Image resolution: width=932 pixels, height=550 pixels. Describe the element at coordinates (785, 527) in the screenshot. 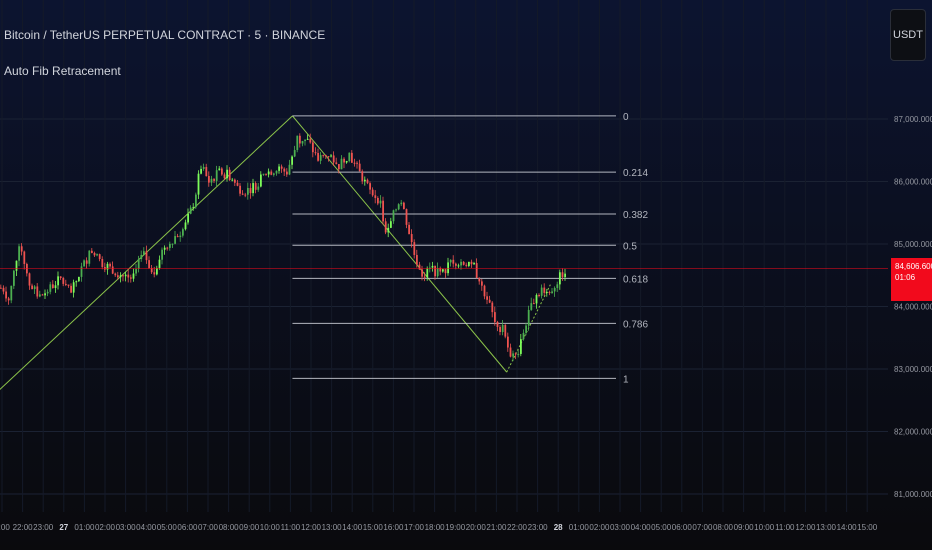

I see `time-tick-label: 11:00` at that location.